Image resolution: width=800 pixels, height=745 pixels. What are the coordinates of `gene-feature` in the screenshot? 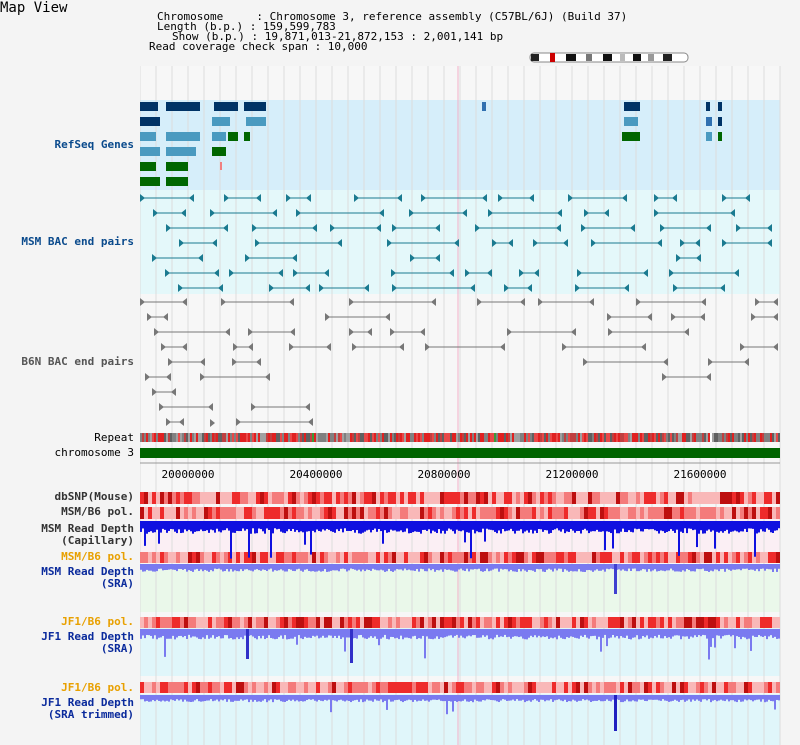 It's located at (150, 121).